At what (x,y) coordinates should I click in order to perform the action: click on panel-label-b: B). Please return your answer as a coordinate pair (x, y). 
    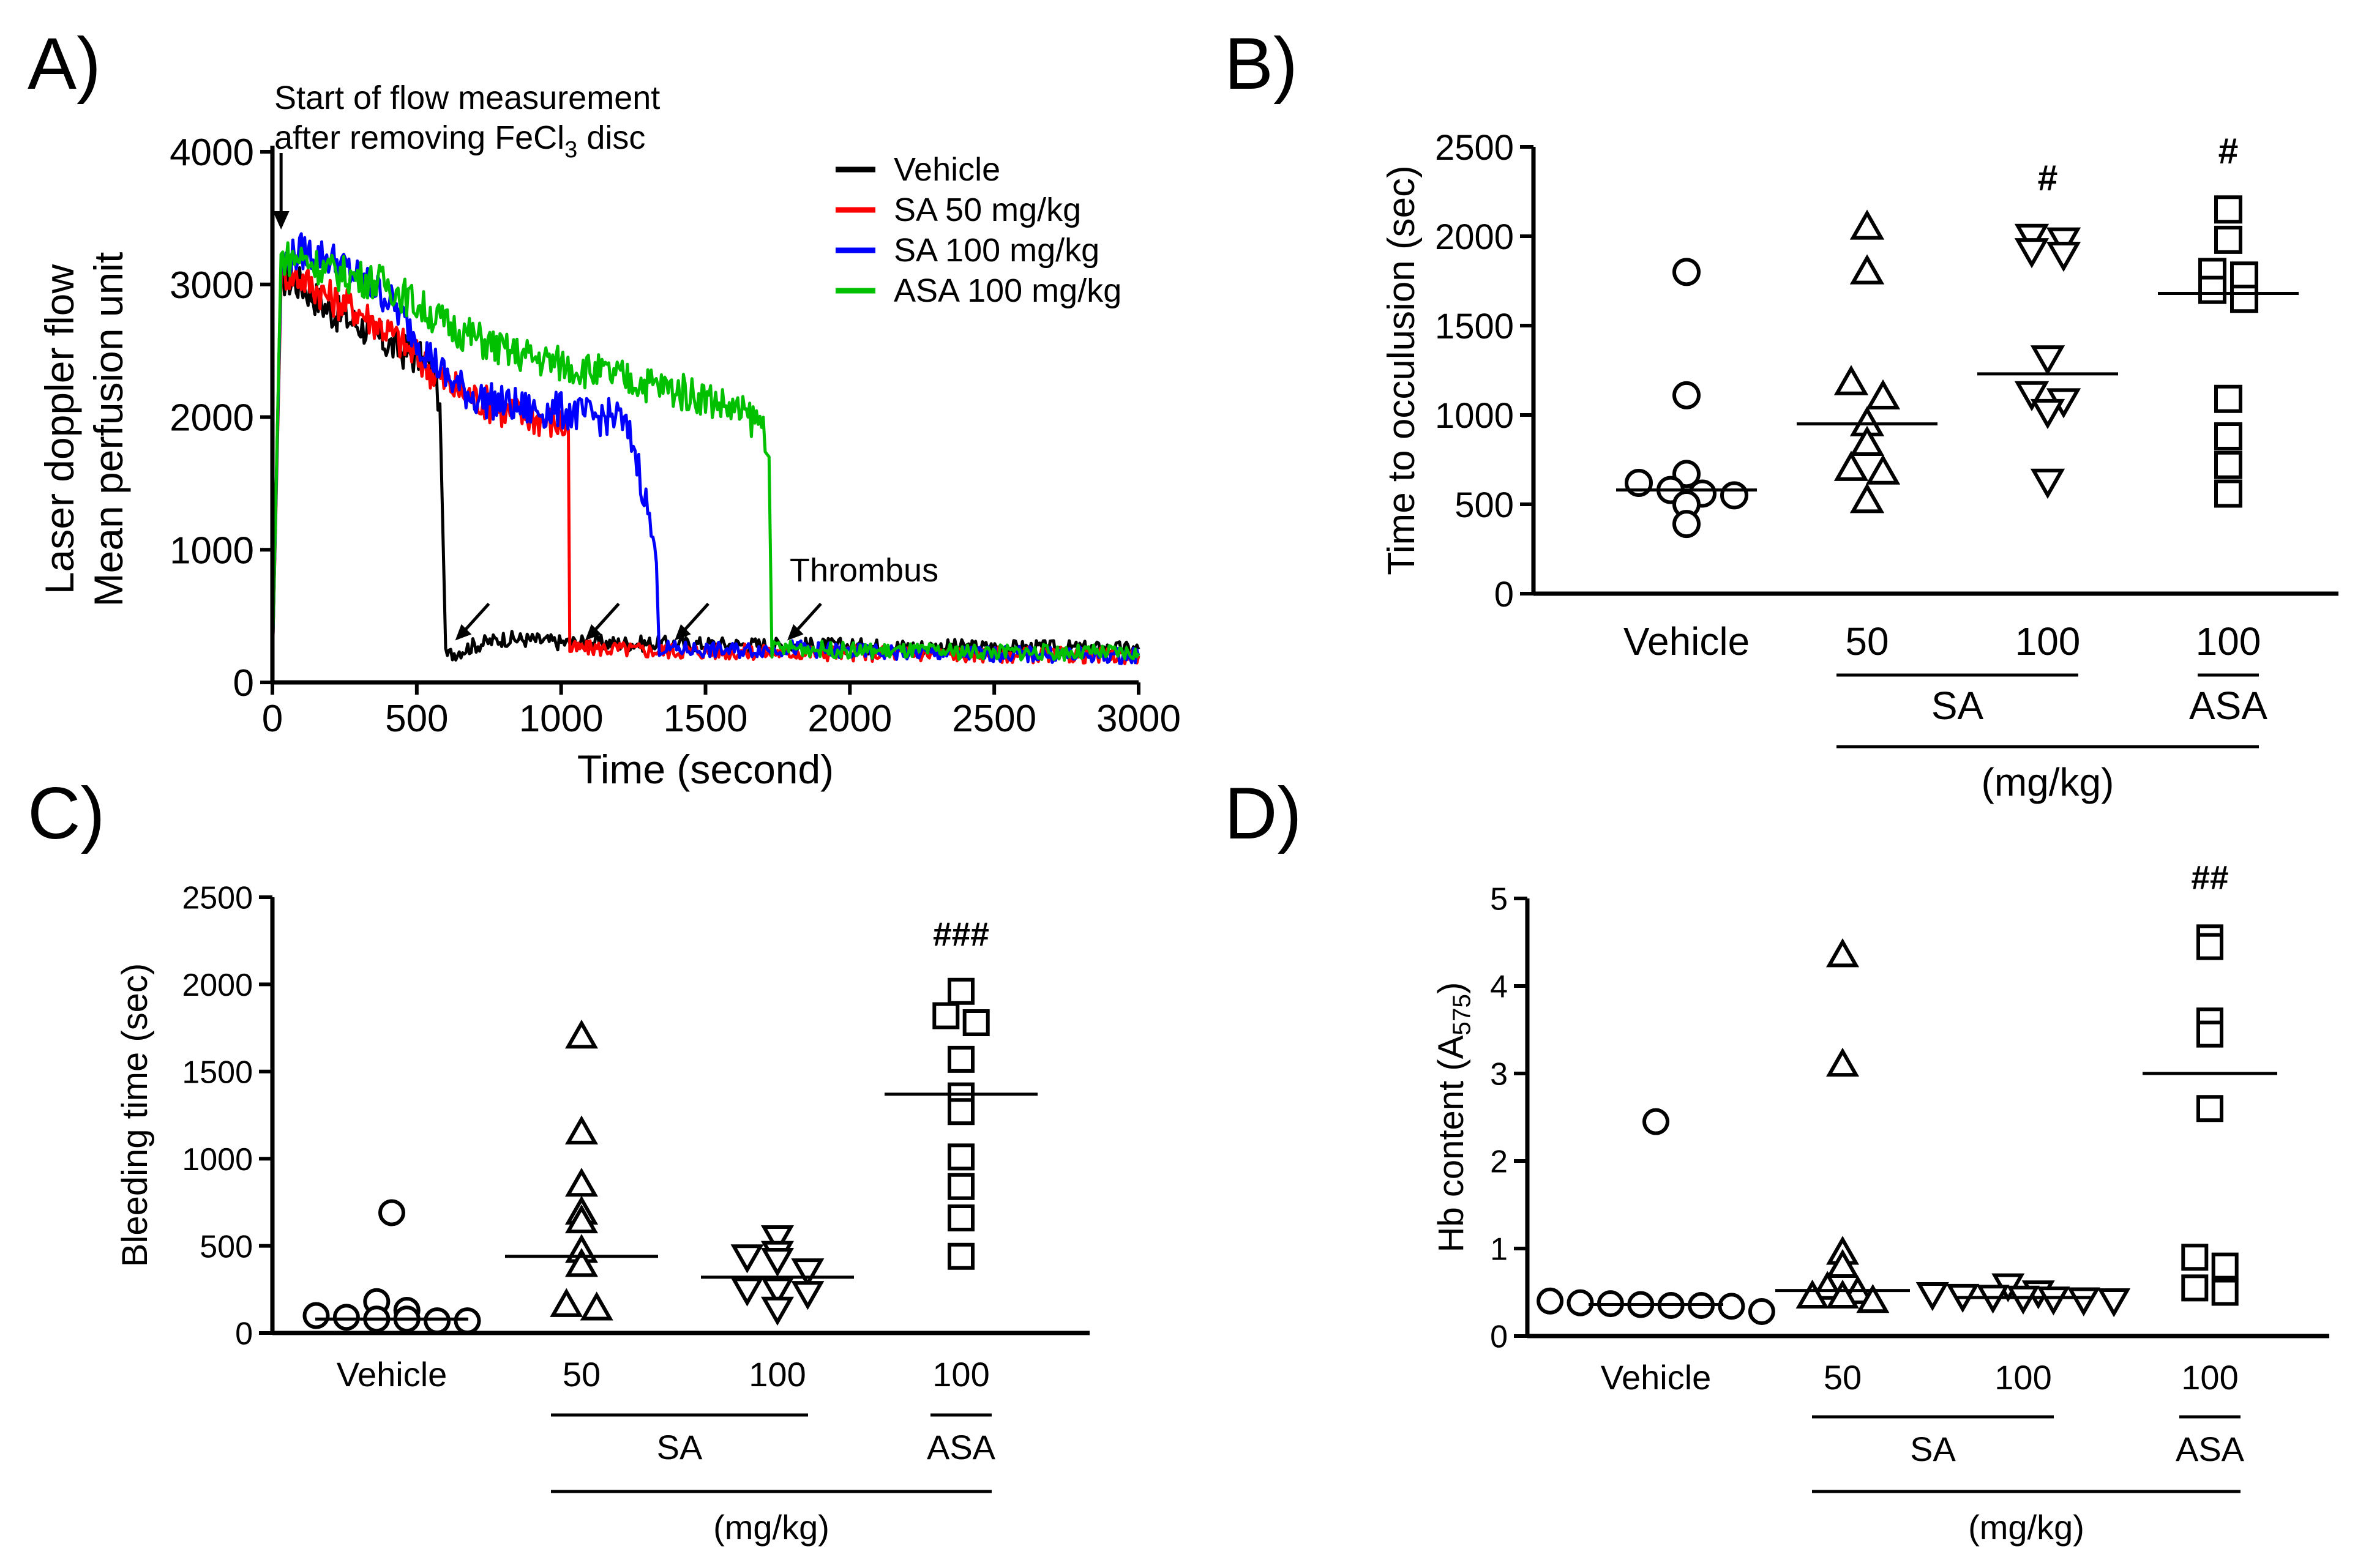
    Looking at the image, I should click on (1261, 64).